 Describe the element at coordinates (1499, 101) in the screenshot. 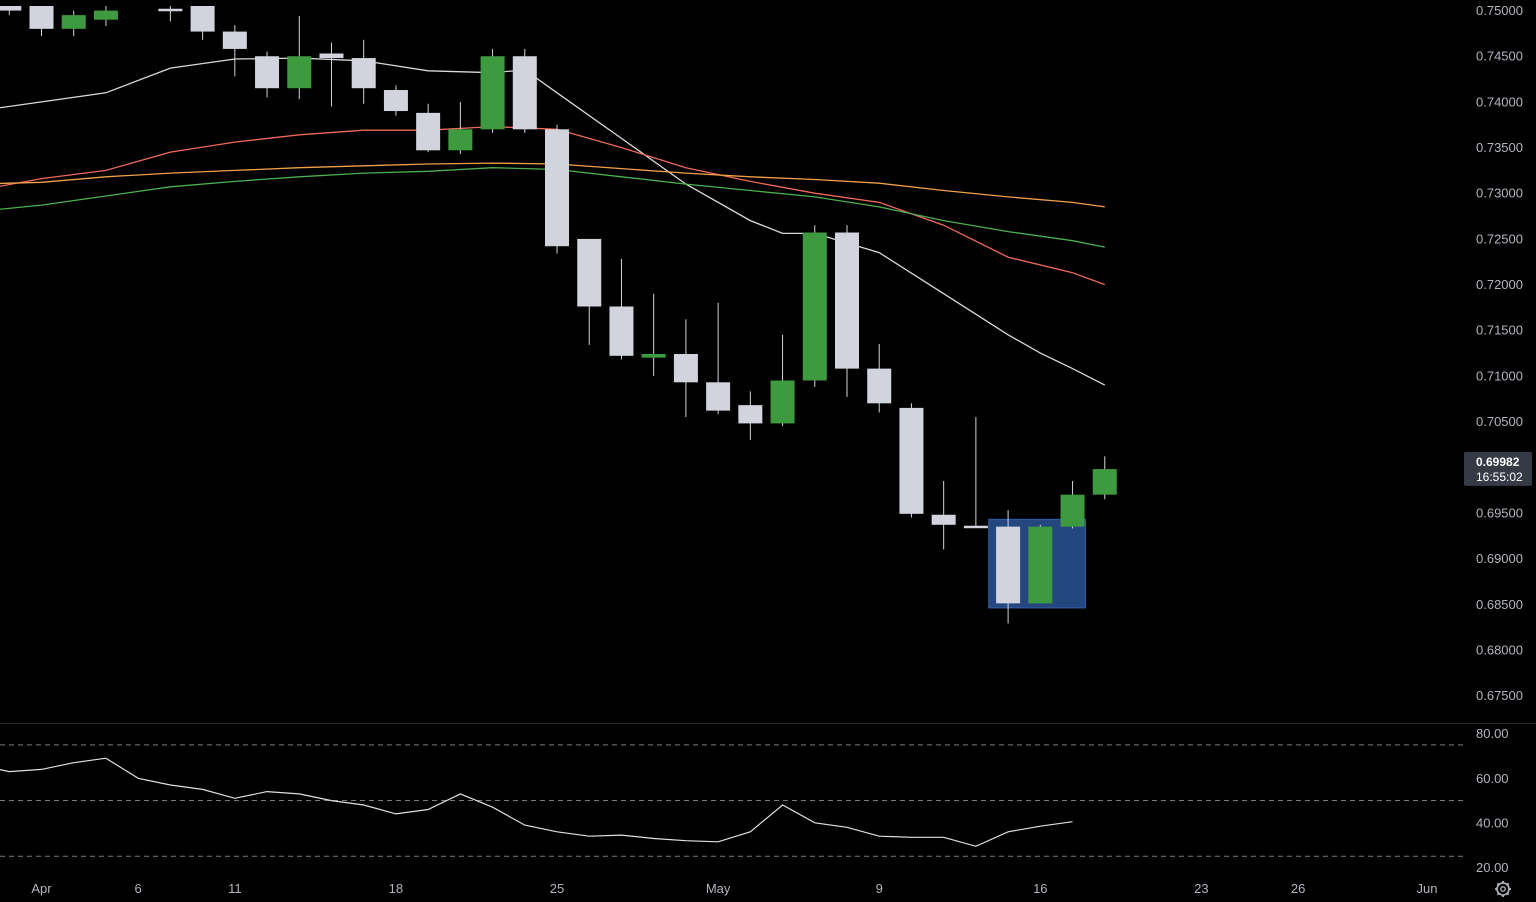

I see `price-tick-label: 0.74000` at that location.